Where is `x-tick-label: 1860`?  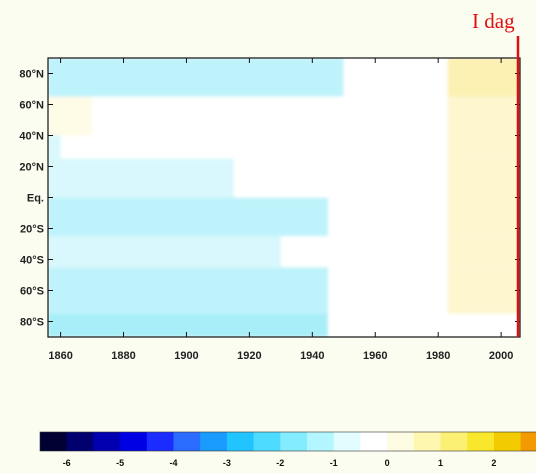
x-tick-label: 1860 is located at coordinates (60, 356).